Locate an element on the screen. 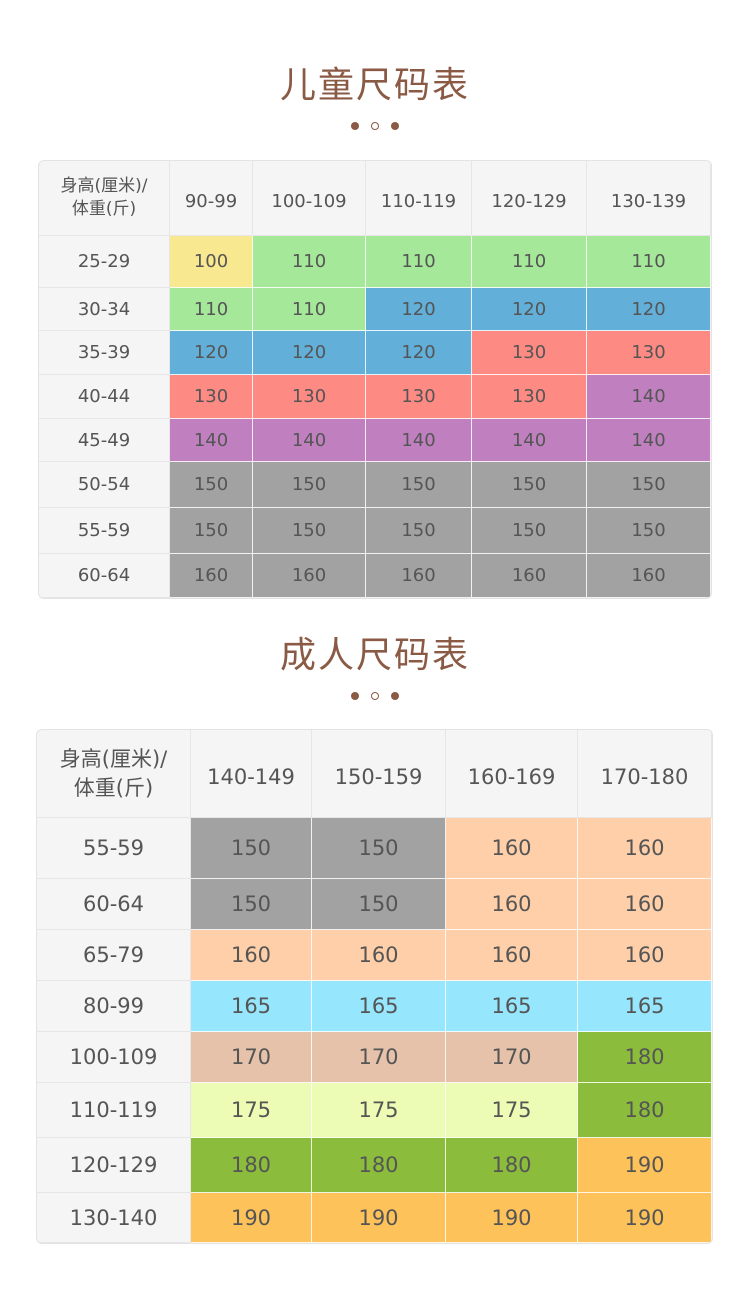  weight-row-label: 65-79 is located at coordinates (114, 955).